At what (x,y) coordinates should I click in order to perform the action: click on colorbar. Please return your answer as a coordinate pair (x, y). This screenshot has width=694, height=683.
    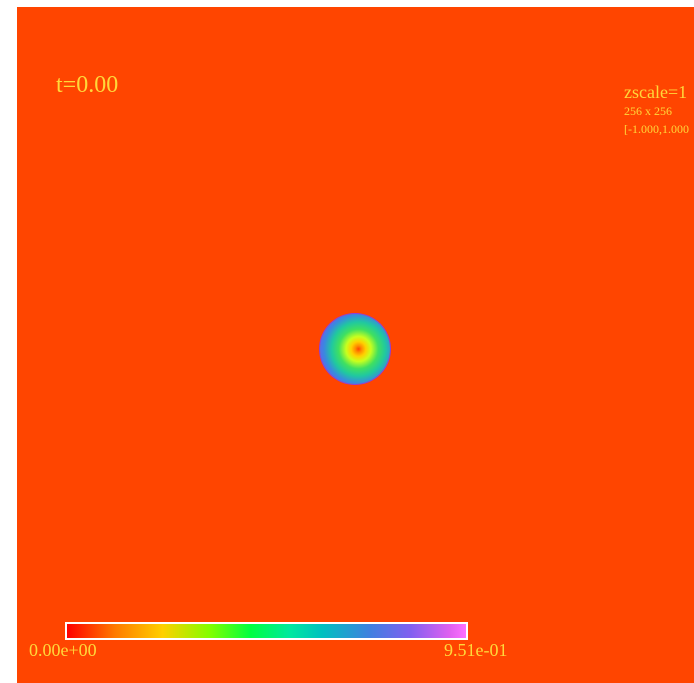
    Looking at the image, I should click on (266, 631).